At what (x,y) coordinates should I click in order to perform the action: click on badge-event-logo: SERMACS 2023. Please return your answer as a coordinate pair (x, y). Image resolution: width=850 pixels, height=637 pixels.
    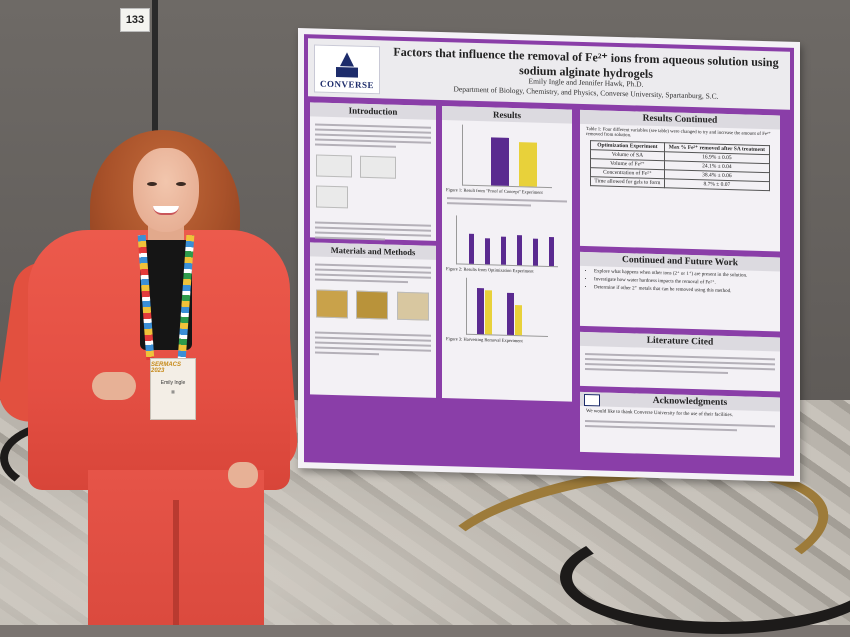
    Looking at the image, I should click on (166, 368).